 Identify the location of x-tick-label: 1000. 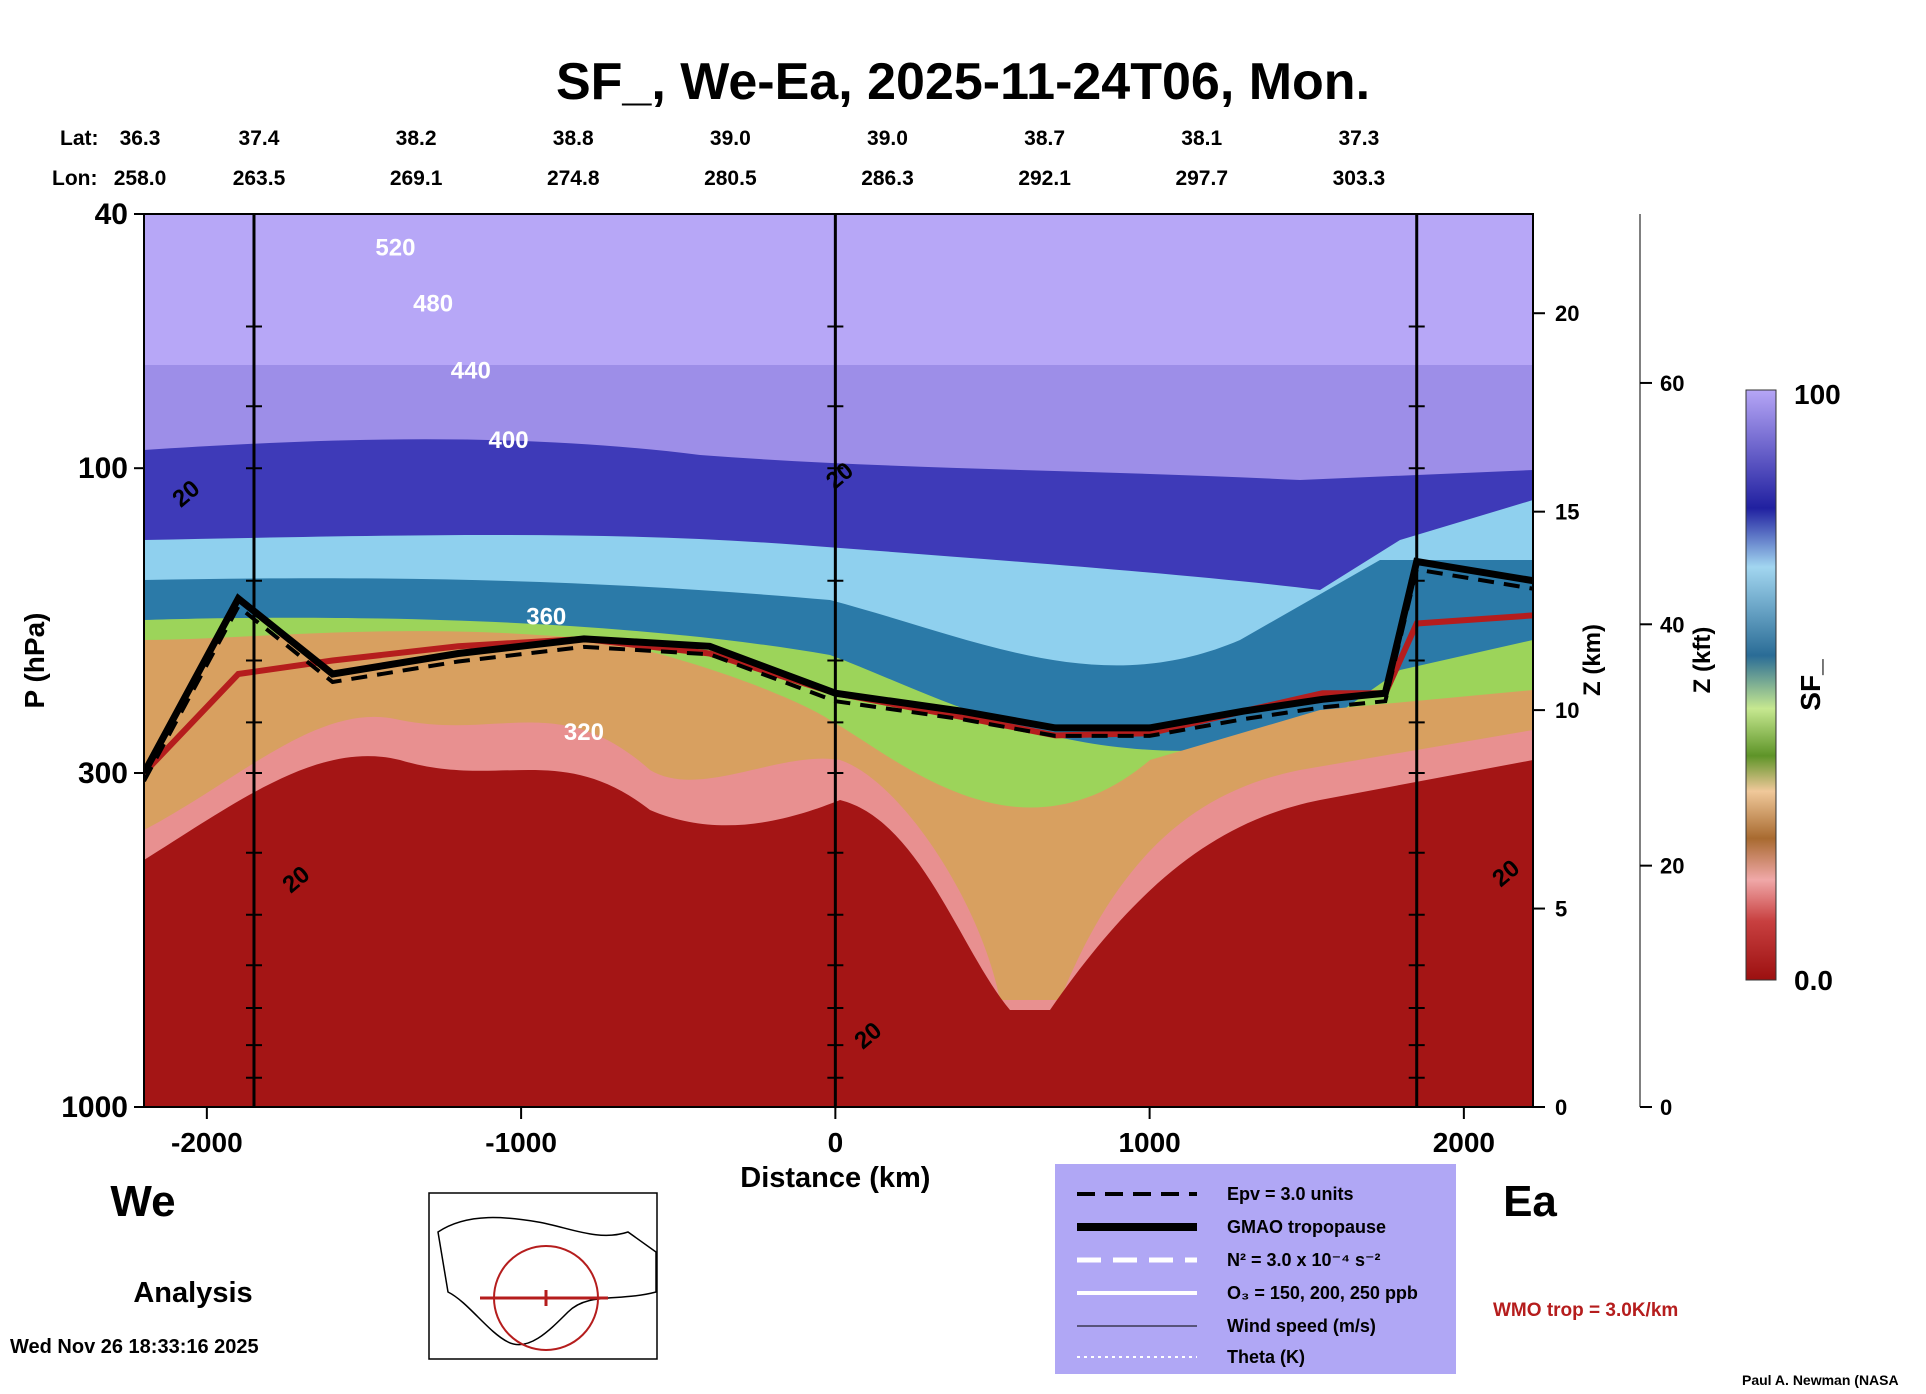
(1149, 1142).